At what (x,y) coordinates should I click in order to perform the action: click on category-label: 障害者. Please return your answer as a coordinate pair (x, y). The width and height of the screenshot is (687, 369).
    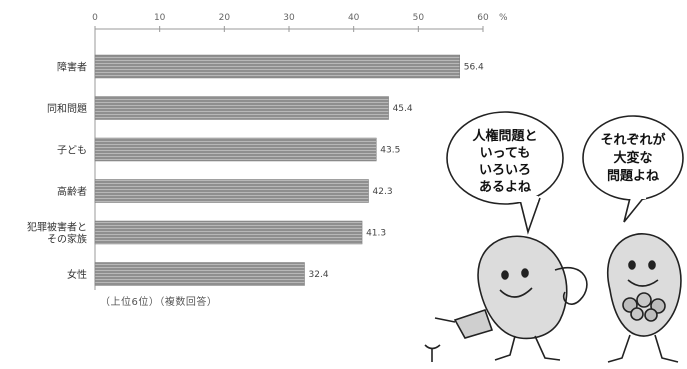
    Looking at the image, I should click on (72, 67).